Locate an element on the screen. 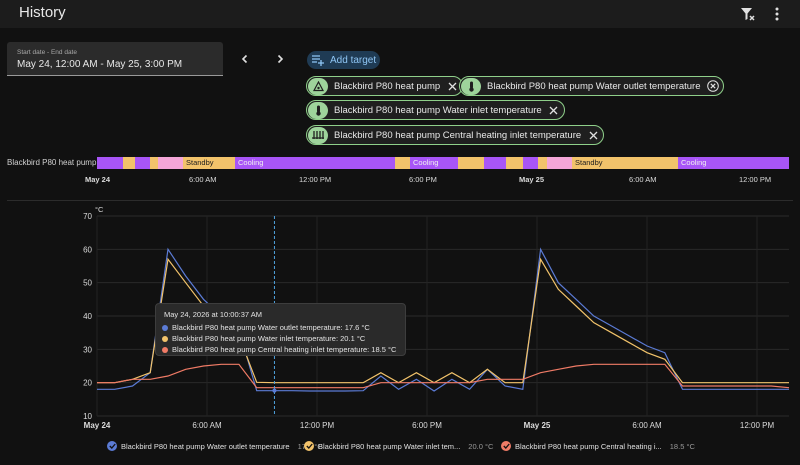  legend-value: 18.5 °C is located at coordinates (682, 446).